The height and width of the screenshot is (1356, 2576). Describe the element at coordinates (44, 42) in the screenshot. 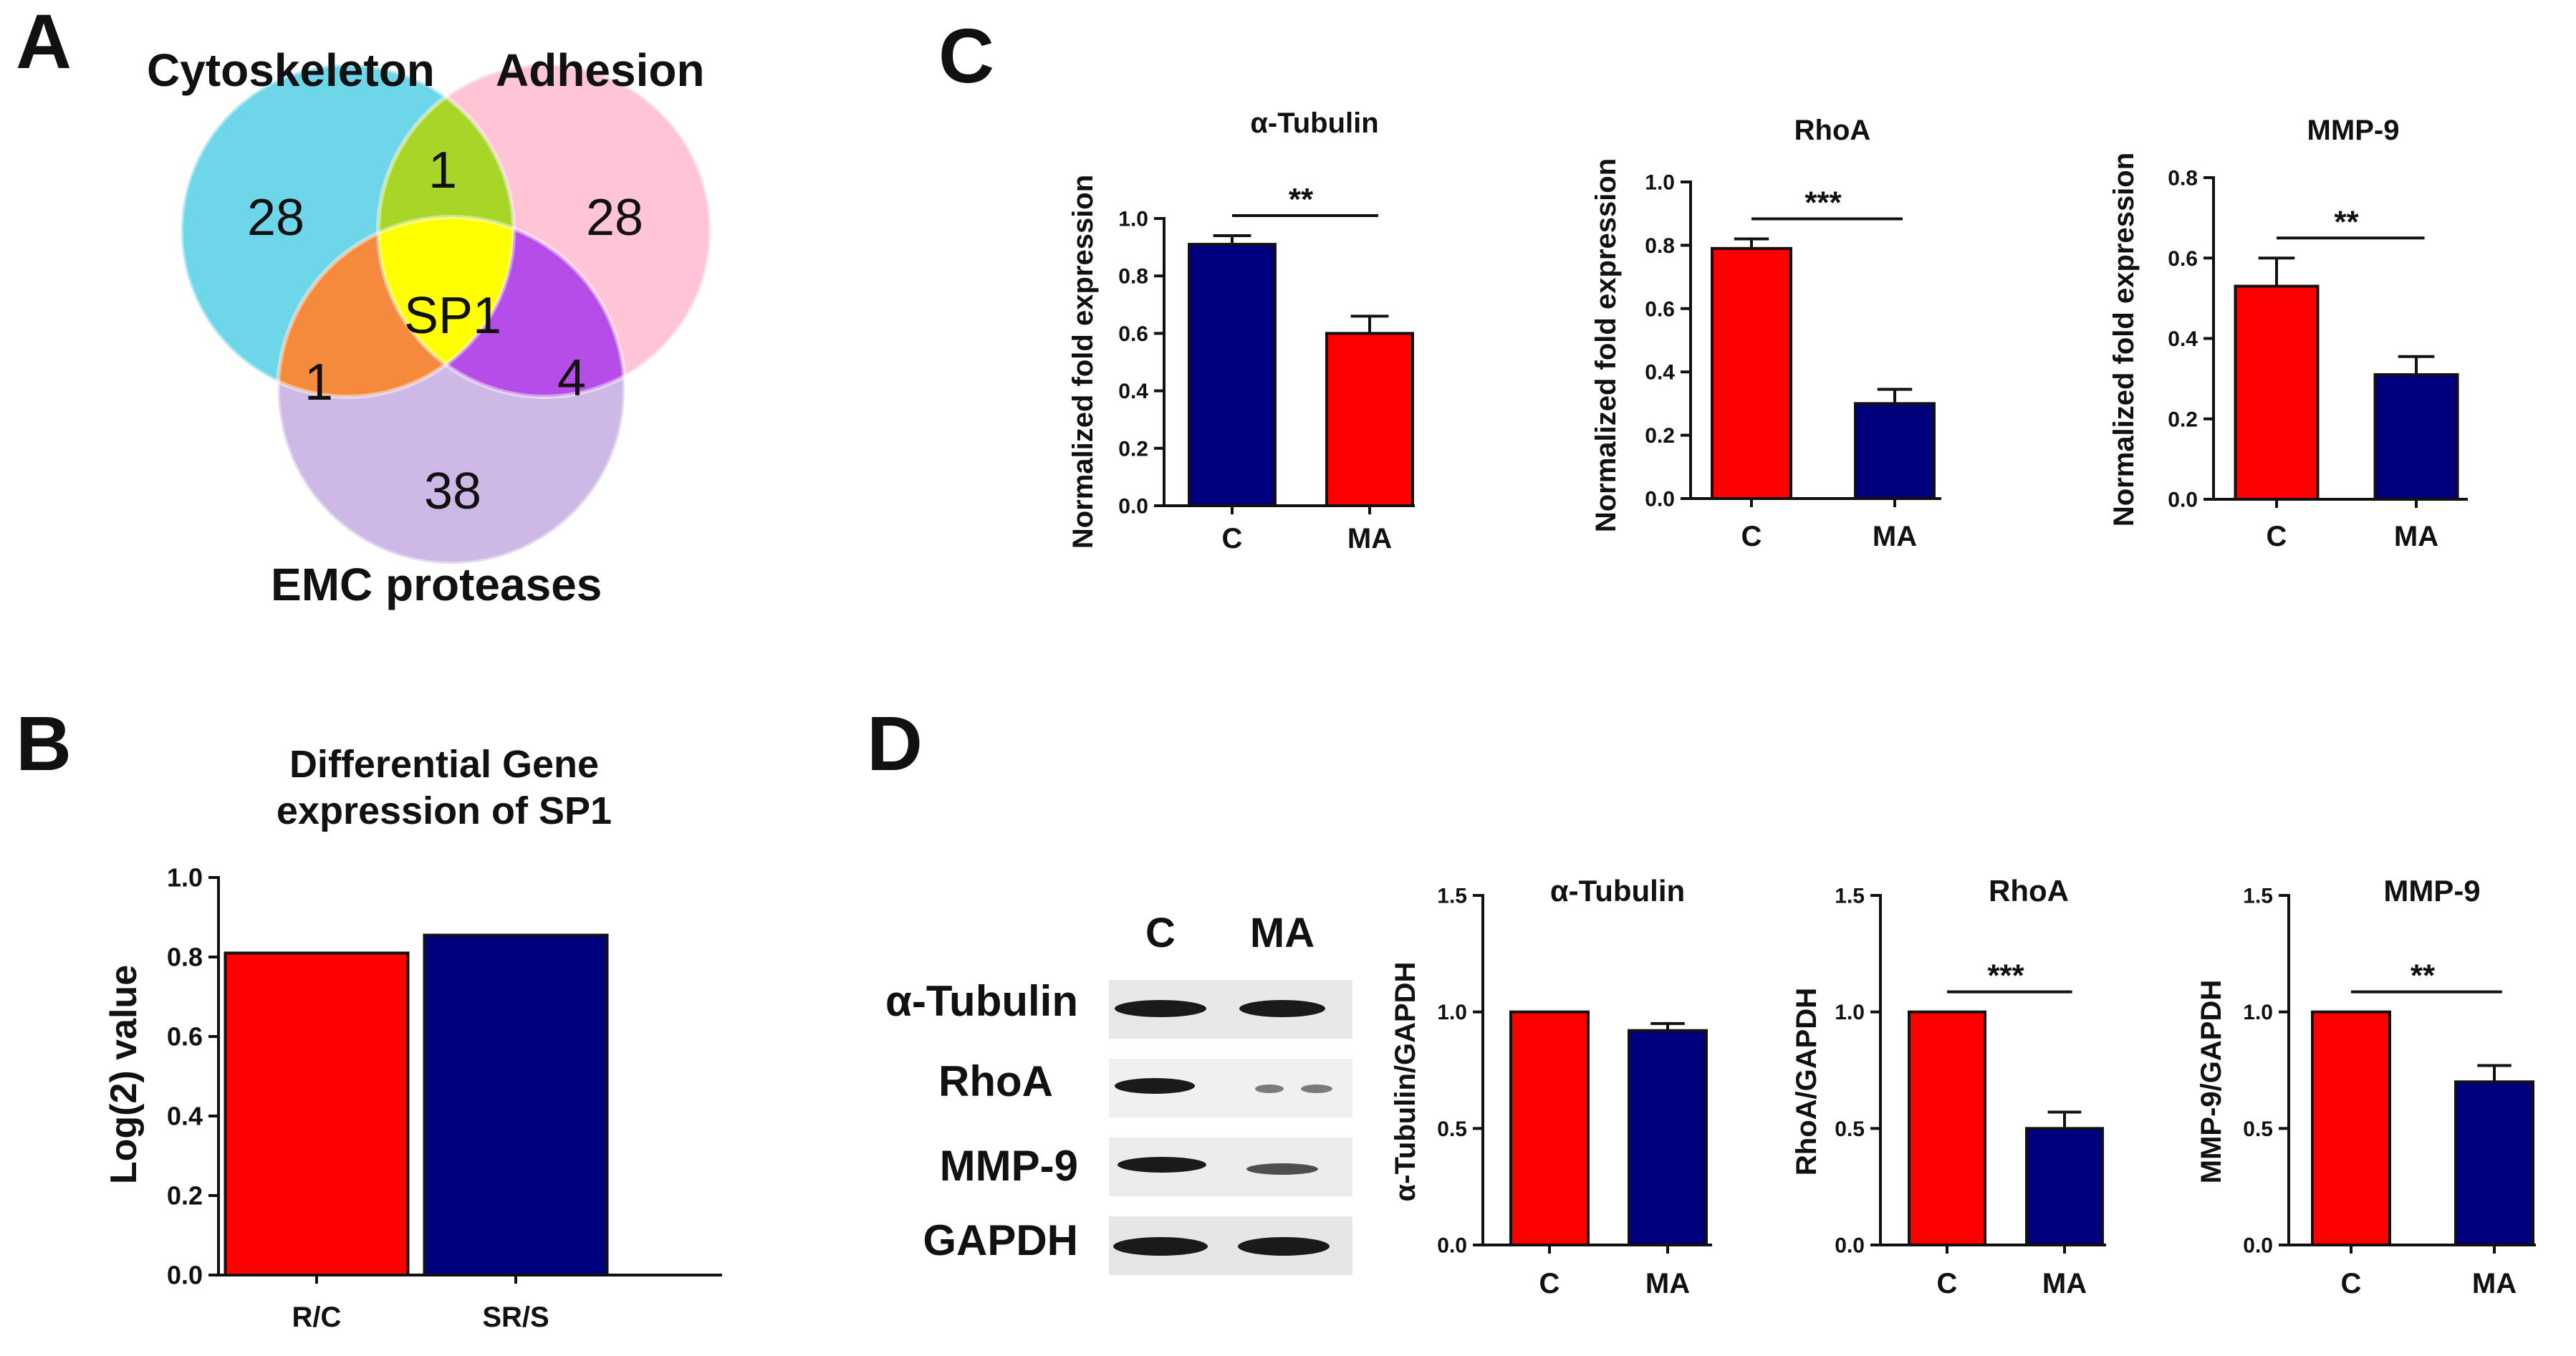

I see `panel-label-a: A` at that location.